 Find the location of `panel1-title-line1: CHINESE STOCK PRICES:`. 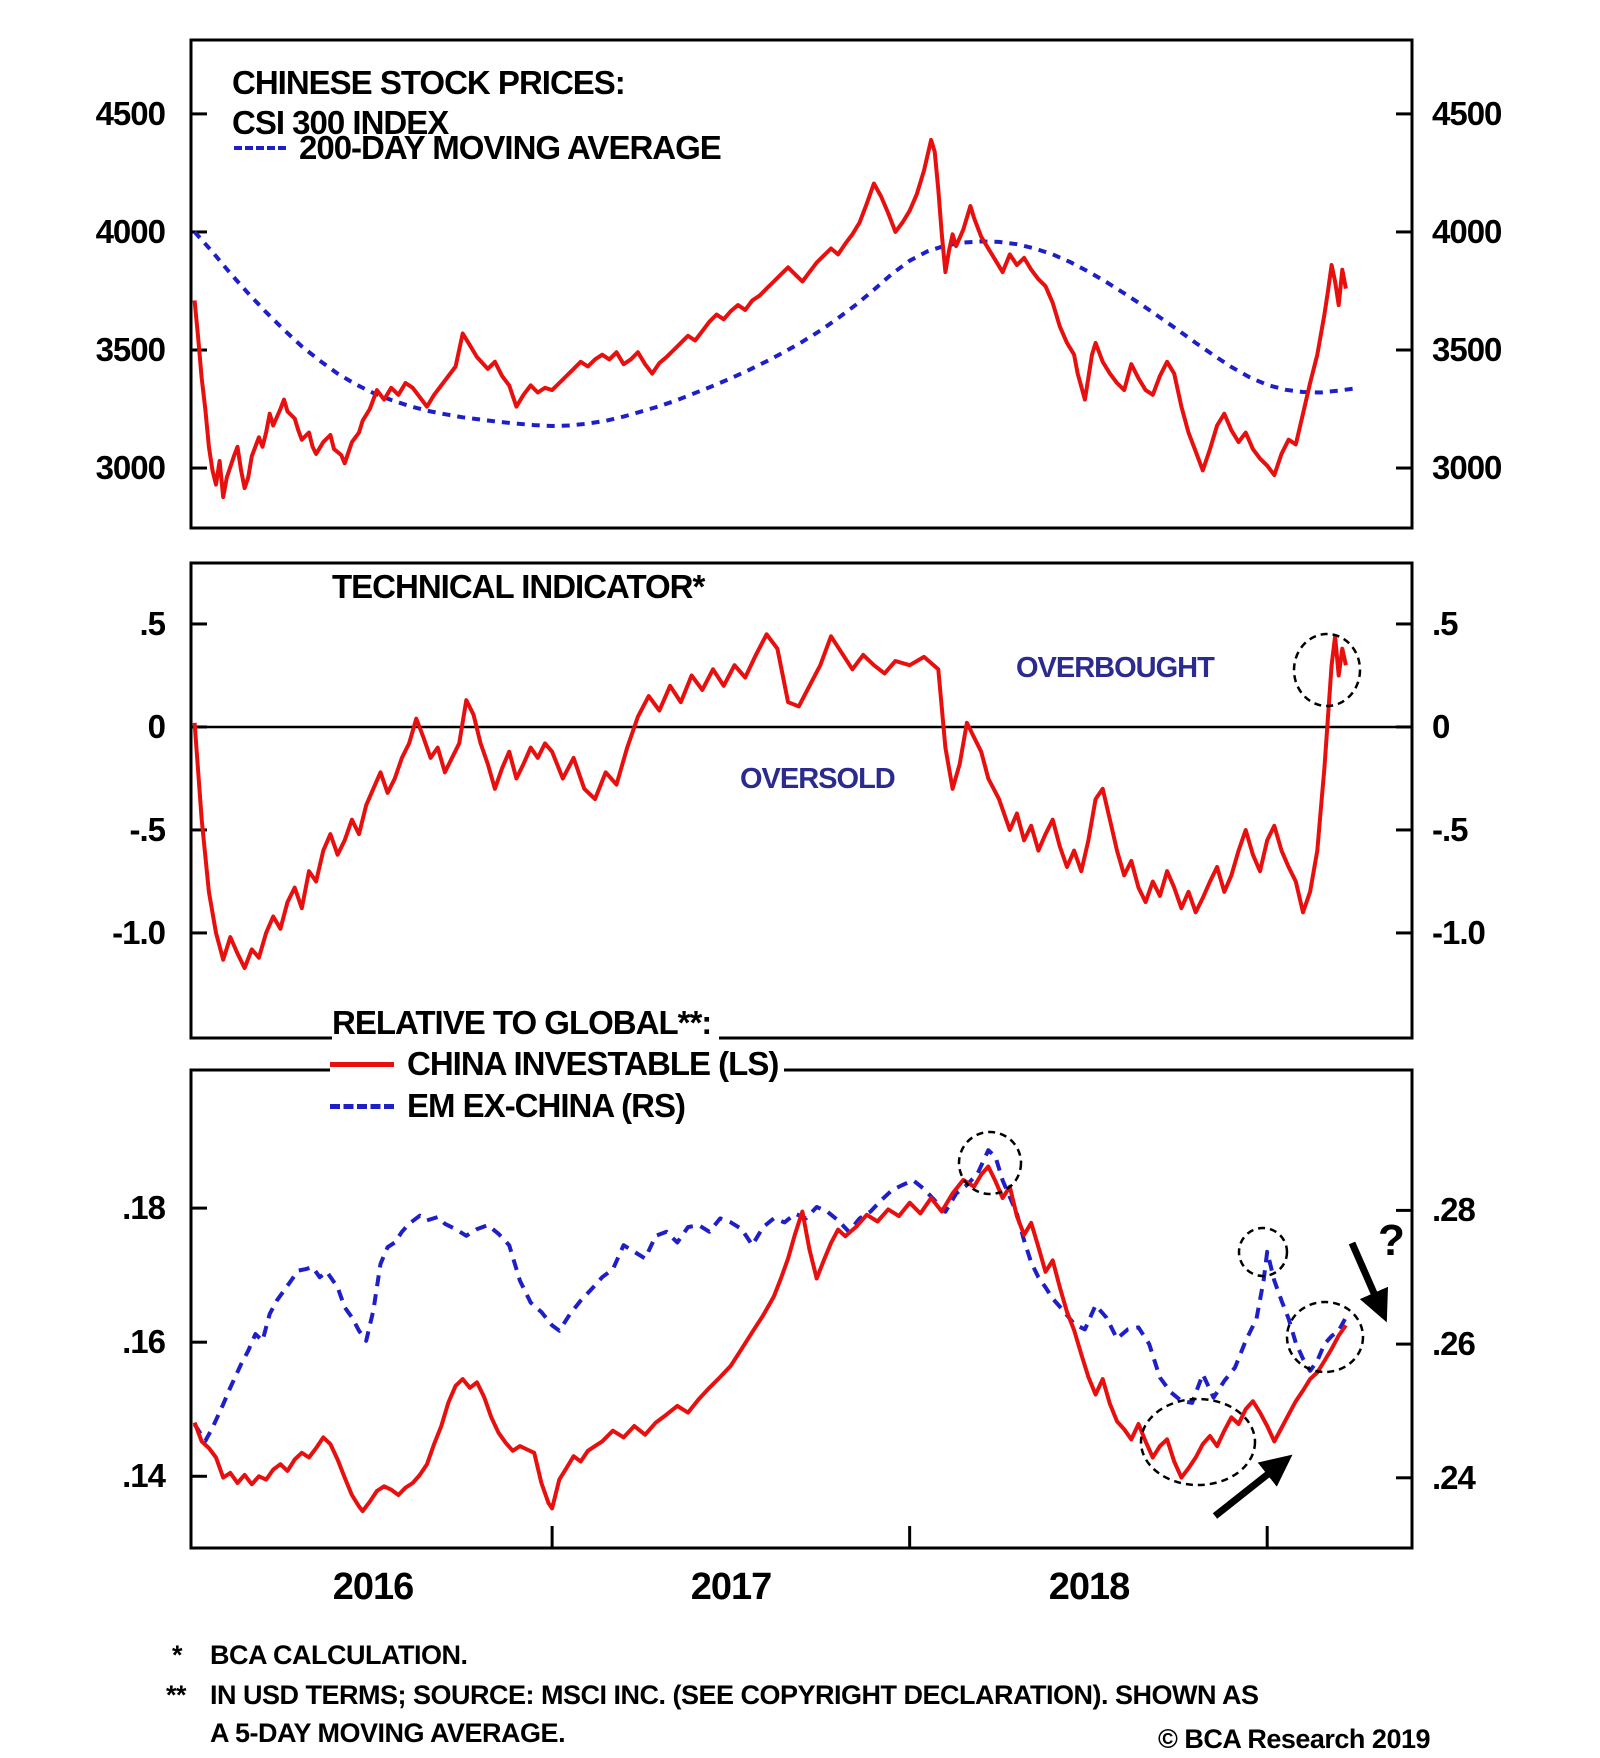

panel1-title-line1: CHINESE STOCK PRICES: is located at coordinates (429, 82).